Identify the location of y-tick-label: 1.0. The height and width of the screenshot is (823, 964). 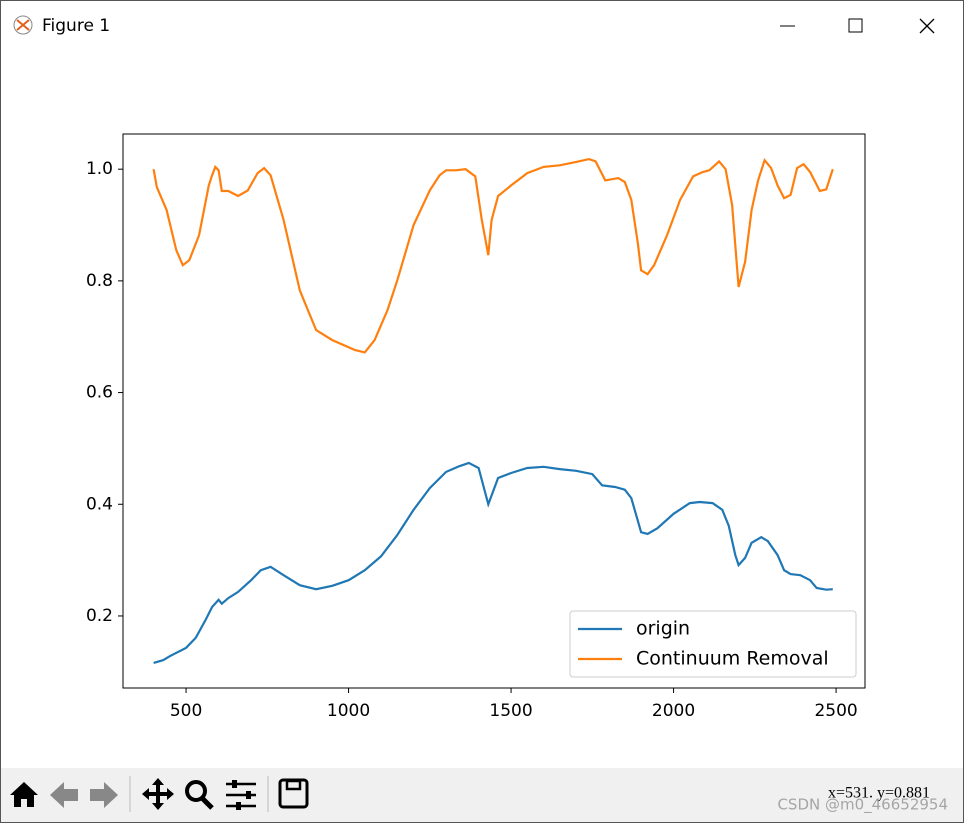
(99, 169).